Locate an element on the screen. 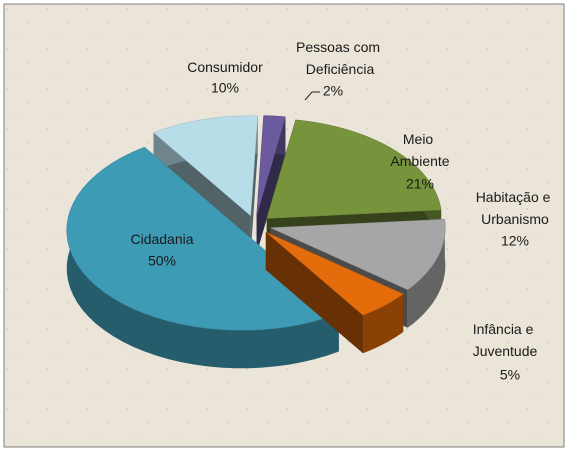  slice-label: Consumidor is located at coordinates (225, 67).